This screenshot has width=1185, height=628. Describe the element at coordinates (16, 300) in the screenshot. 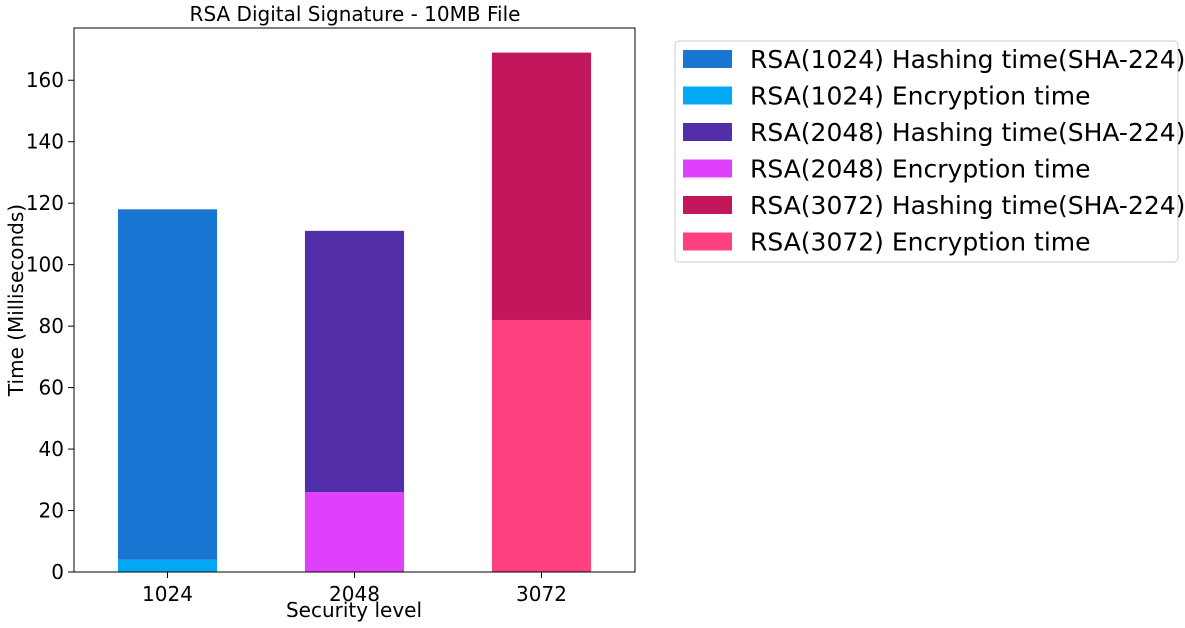

I see `y-axis-label: Time (Milliseconds)` at that location.